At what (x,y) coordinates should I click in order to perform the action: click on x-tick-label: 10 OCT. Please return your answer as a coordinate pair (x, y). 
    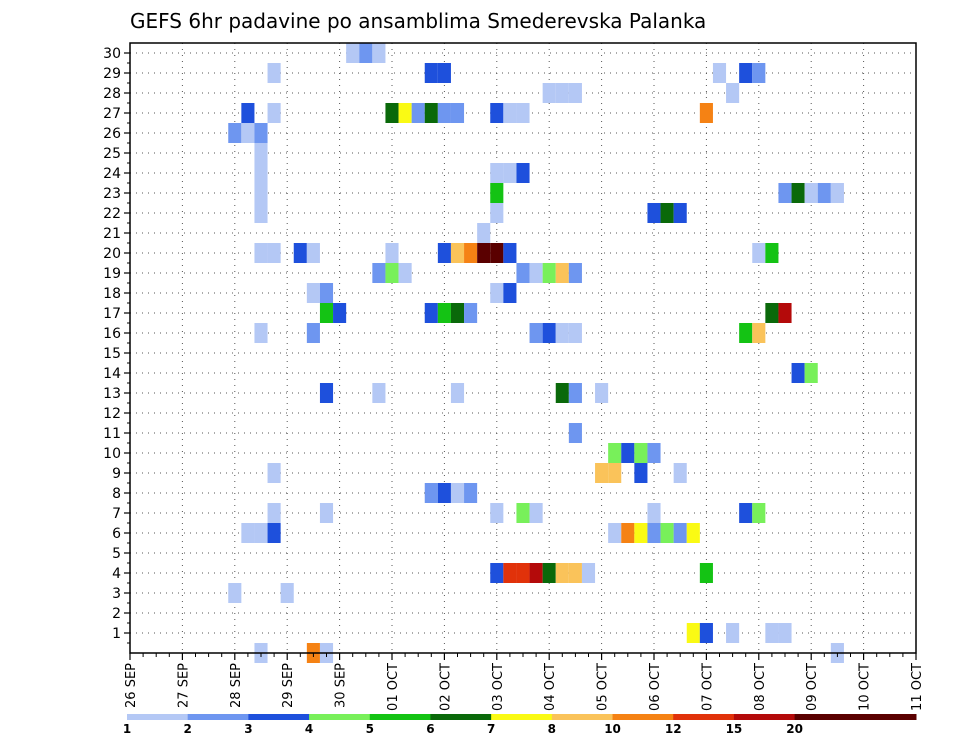
    Looking at the image, I should click on (865, 687).